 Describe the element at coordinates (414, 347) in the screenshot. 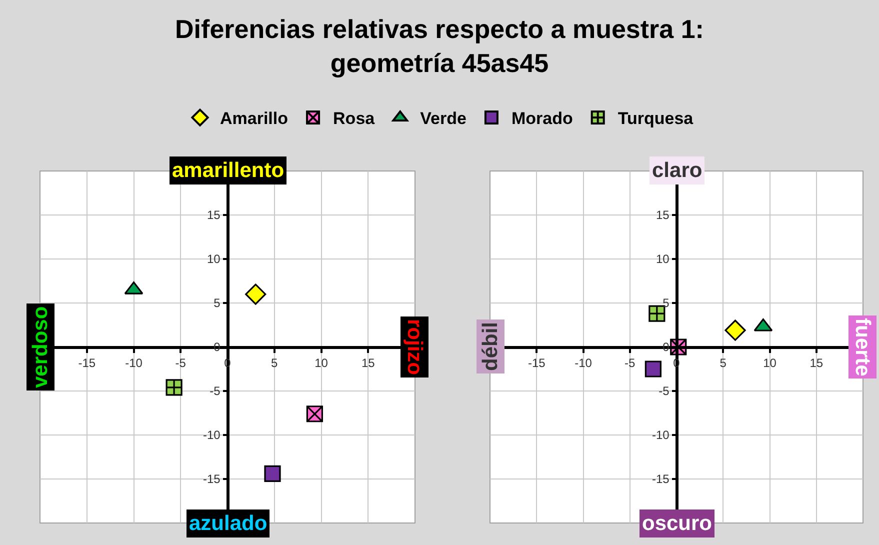

I see `annotation: rojizo` at that location.